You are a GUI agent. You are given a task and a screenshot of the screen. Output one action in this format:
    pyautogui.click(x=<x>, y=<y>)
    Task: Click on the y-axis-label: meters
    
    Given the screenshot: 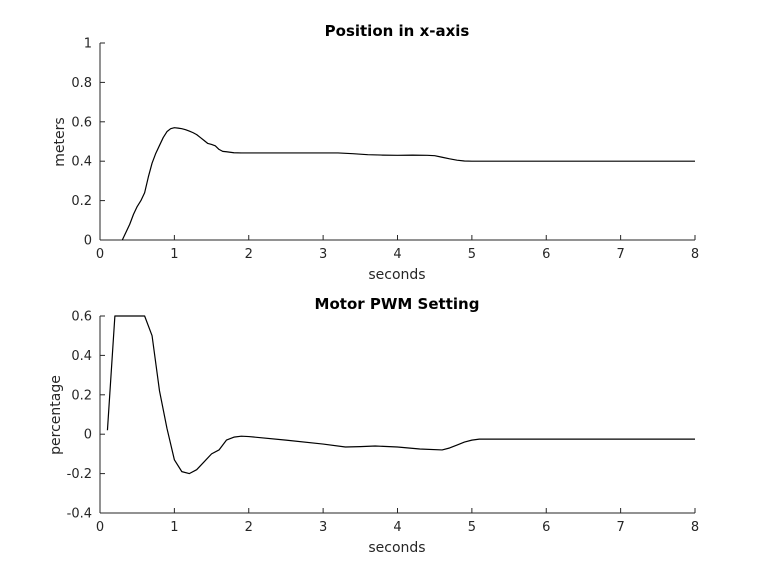 What is the action you would take?
    pyautogui.click(x=60, y=141)
    